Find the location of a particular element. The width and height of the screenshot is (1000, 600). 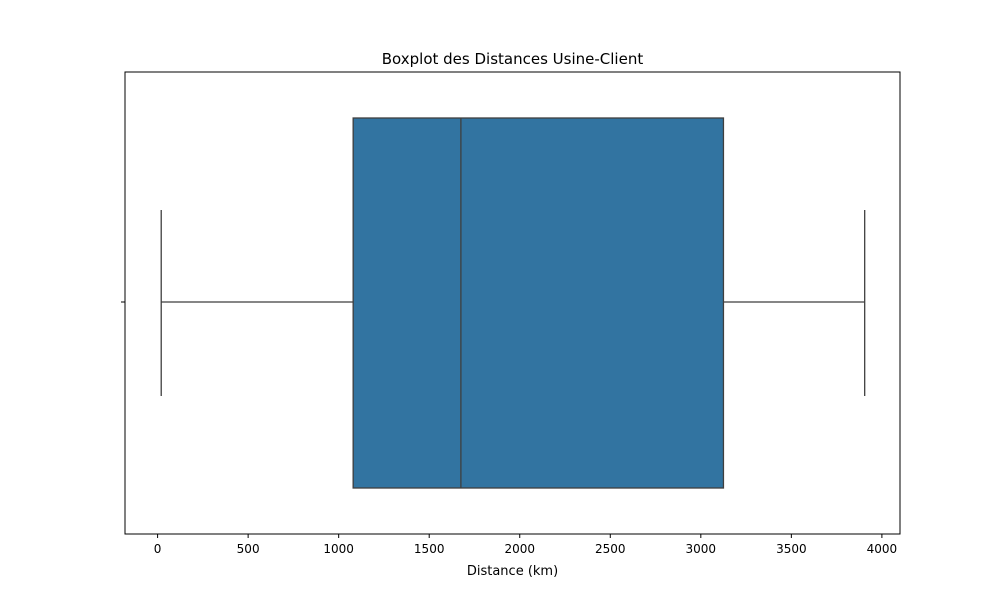

chart-title: Boxplot des Distances Usine-Client is located at coordinates (513, 59).